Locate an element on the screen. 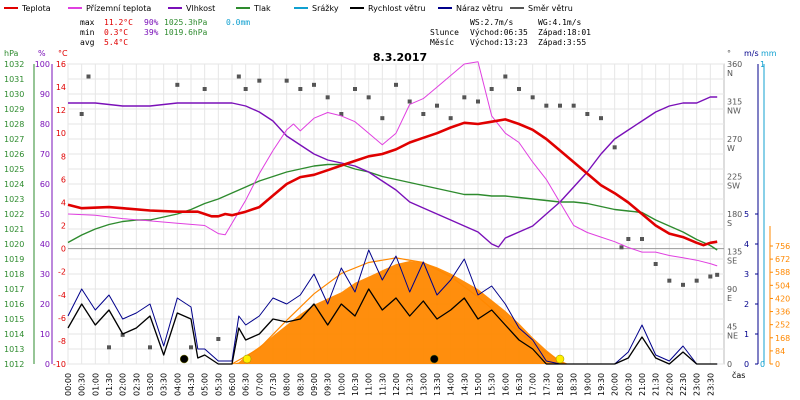  stat-max-hum: 90% is located at coordinates (151, 22).